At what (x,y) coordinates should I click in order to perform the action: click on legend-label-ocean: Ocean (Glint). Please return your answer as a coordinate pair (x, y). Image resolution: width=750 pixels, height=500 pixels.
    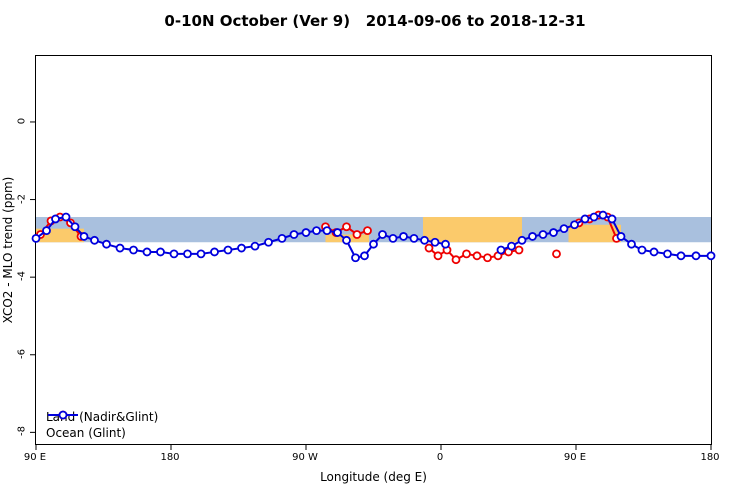
    Looking at the image, I should click on (86, 432).